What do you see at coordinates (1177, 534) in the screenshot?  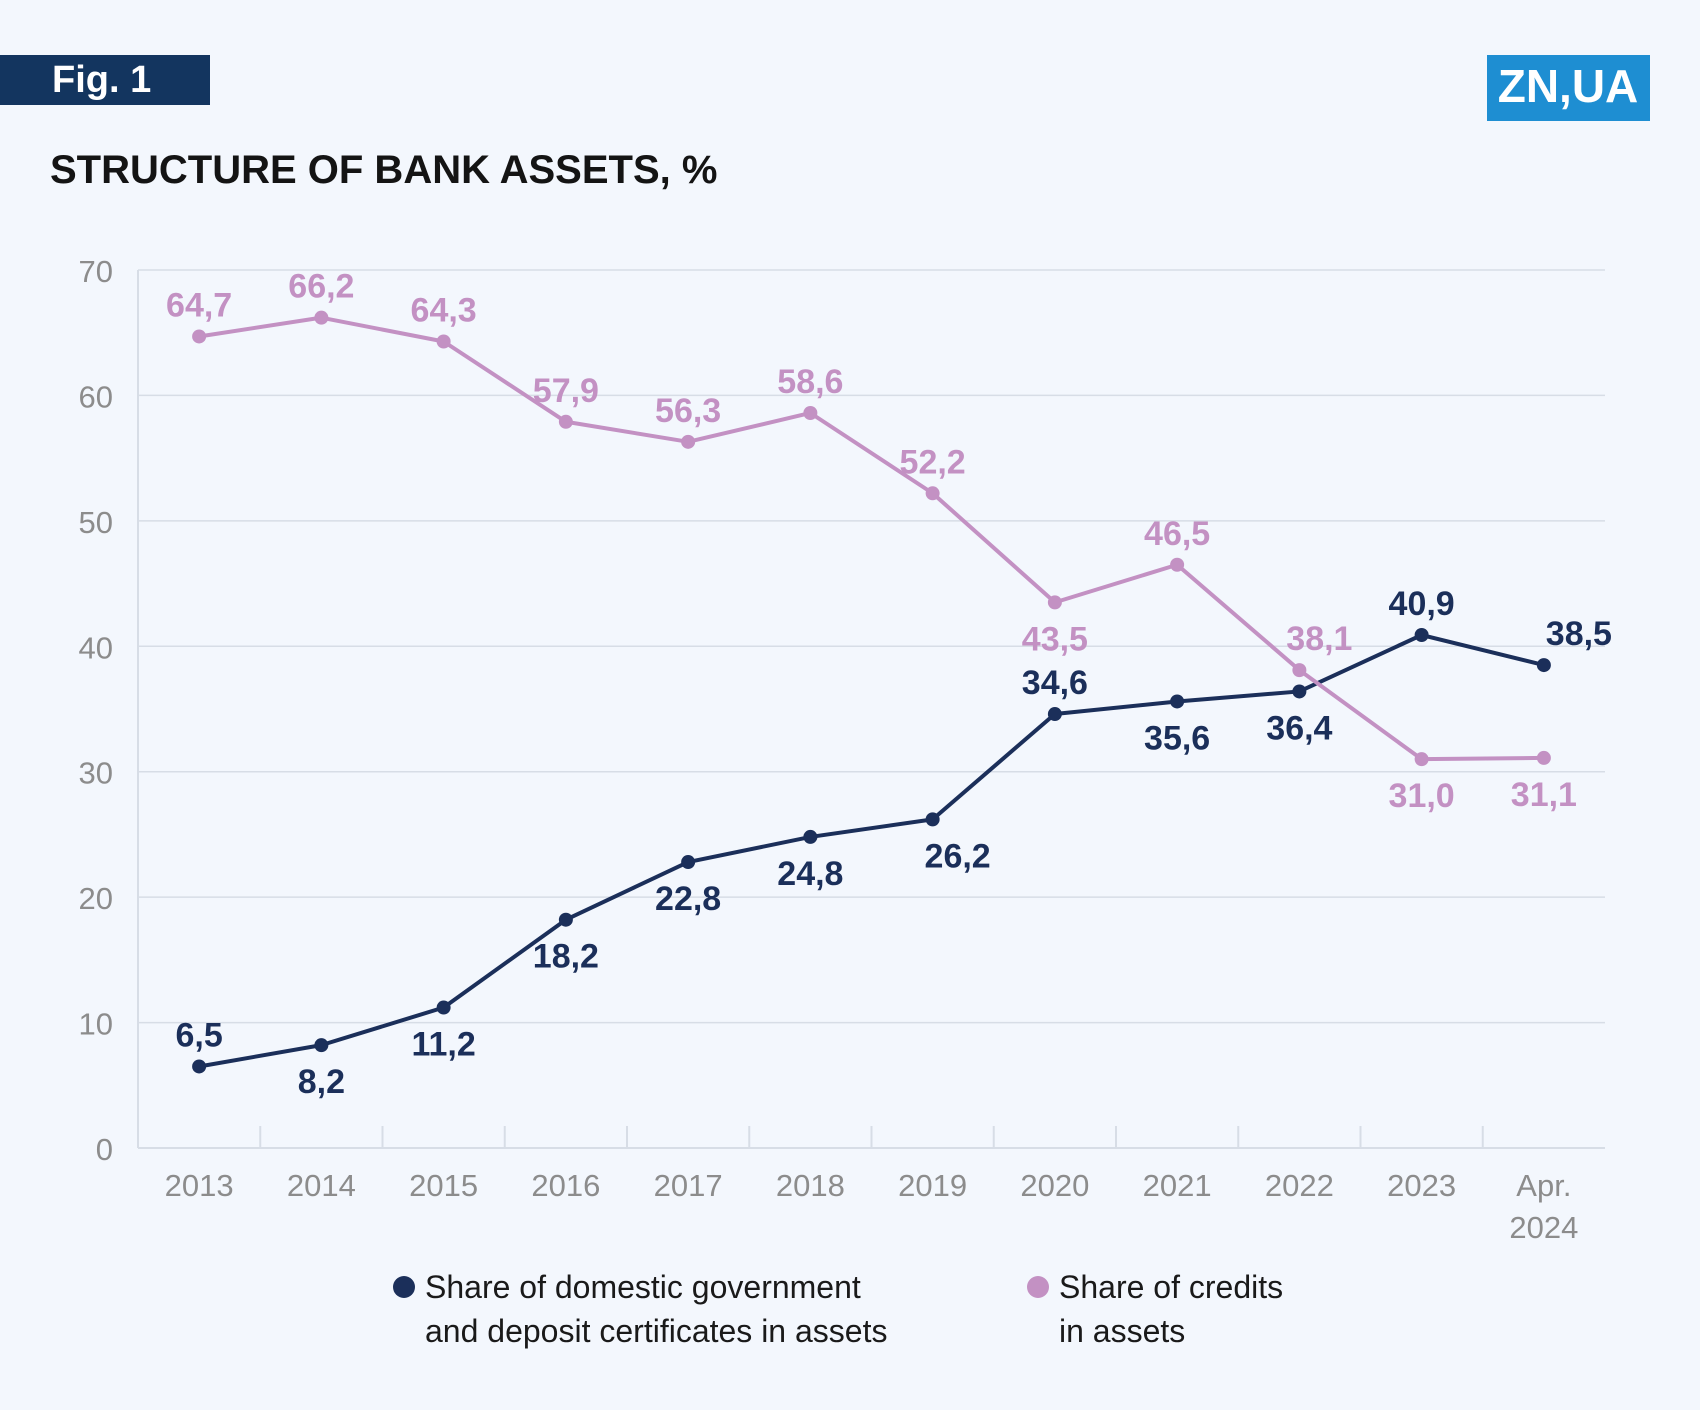 I see `data-label-credits: 46,5` at bounding box center [1177, 534].